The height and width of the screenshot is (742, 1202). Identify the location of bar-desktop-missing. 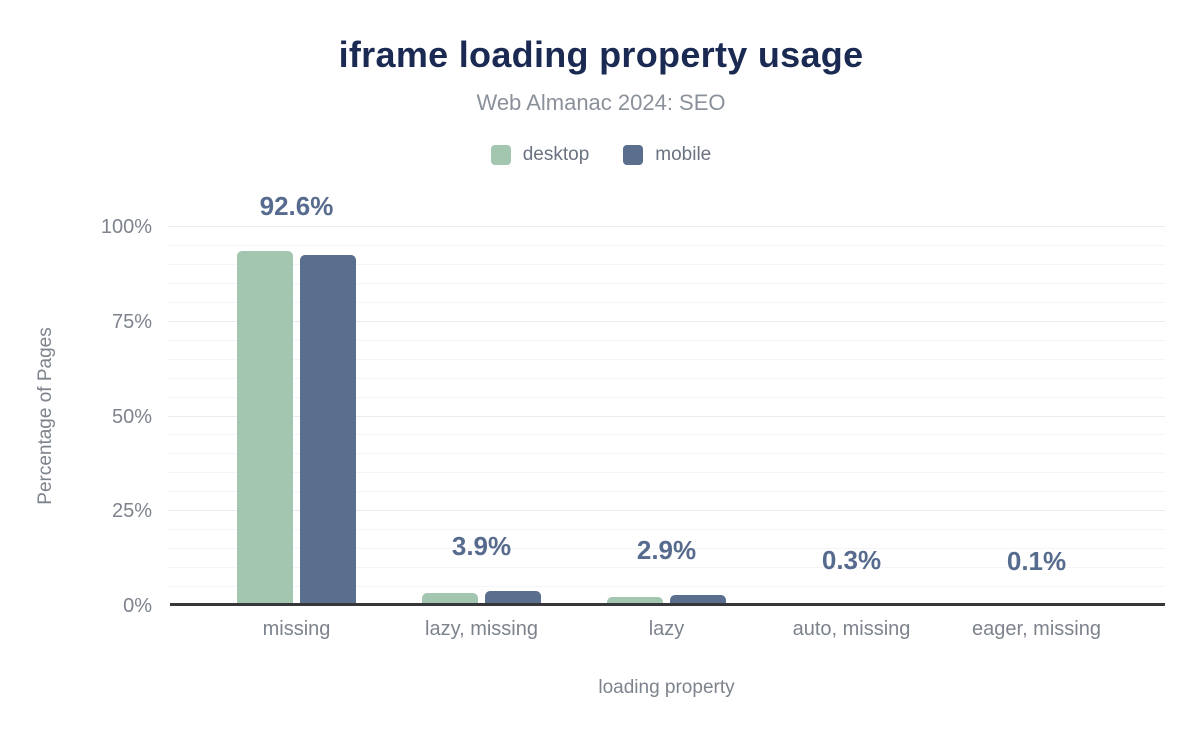
(265, 428).